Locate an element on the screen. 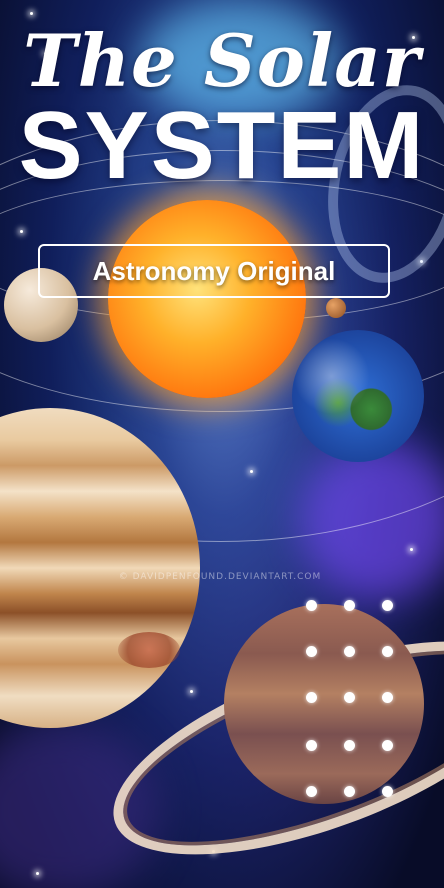 This screenshot has width=444, height=888. lock-pattern-grid is located at coordinates (351, 702).